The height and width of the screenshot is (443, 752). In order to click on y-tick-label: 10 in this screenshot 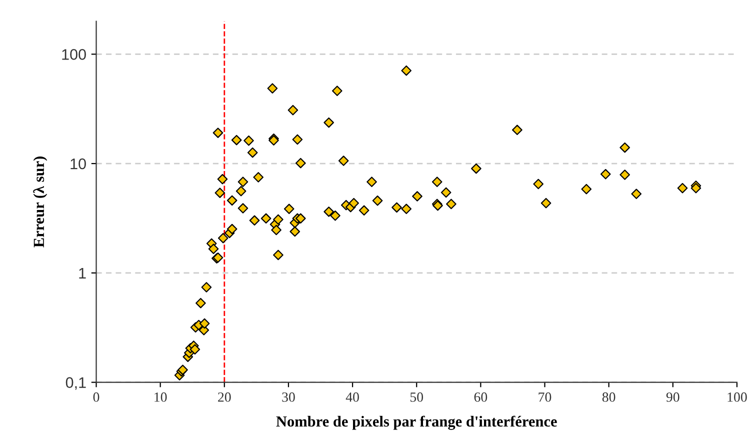, I will do `click(78, 164)`.